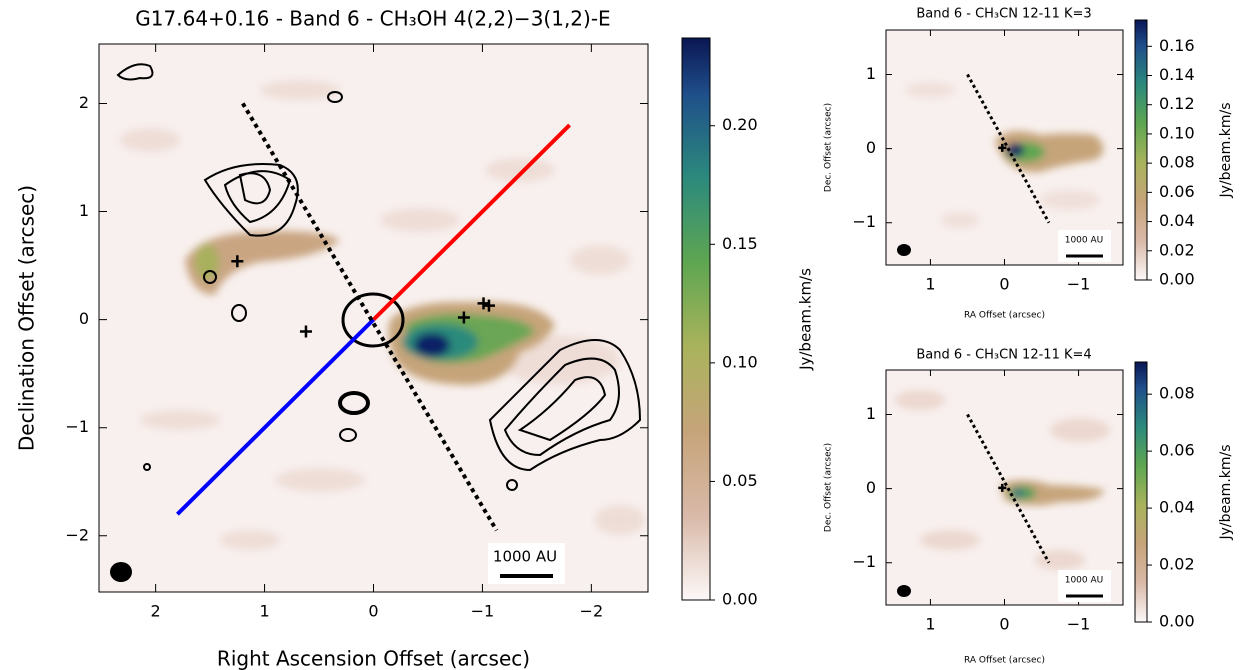 The height and width of the screenshot is (670, 1243). I want to click on chart-title: Band 6 - CH₃CN 12-11 K=3, so click(1003, 14).